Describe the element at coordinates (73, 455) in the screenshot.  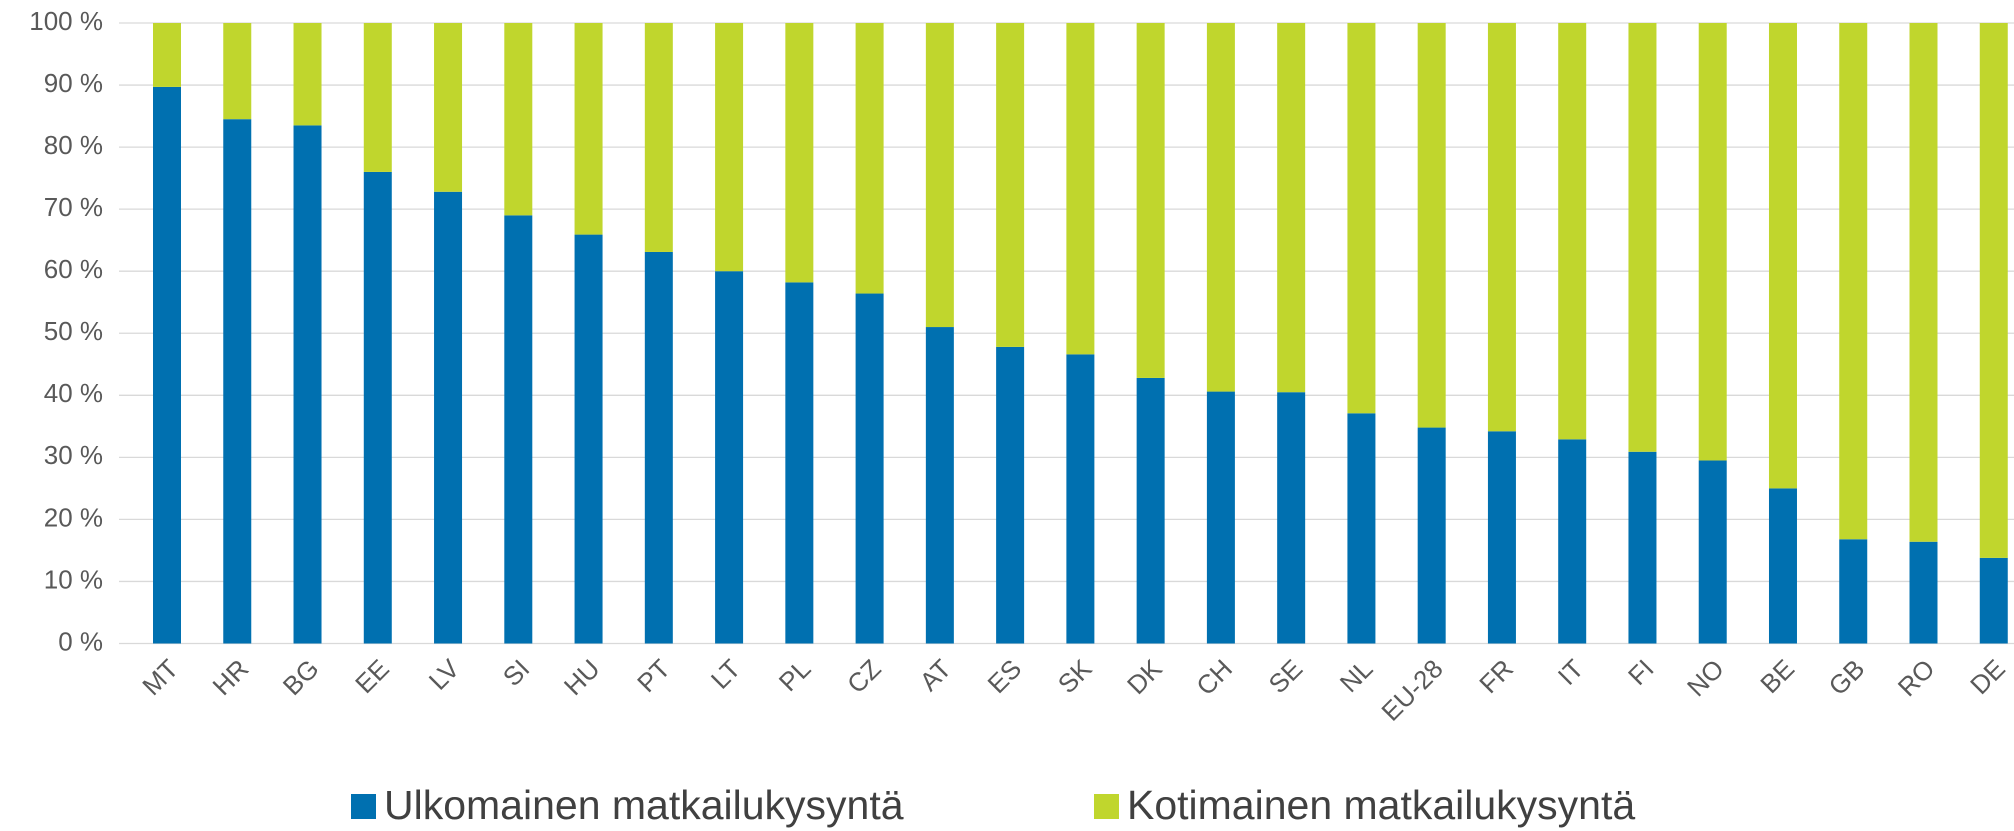
I see `y-tick-label: 30 %` at that location.